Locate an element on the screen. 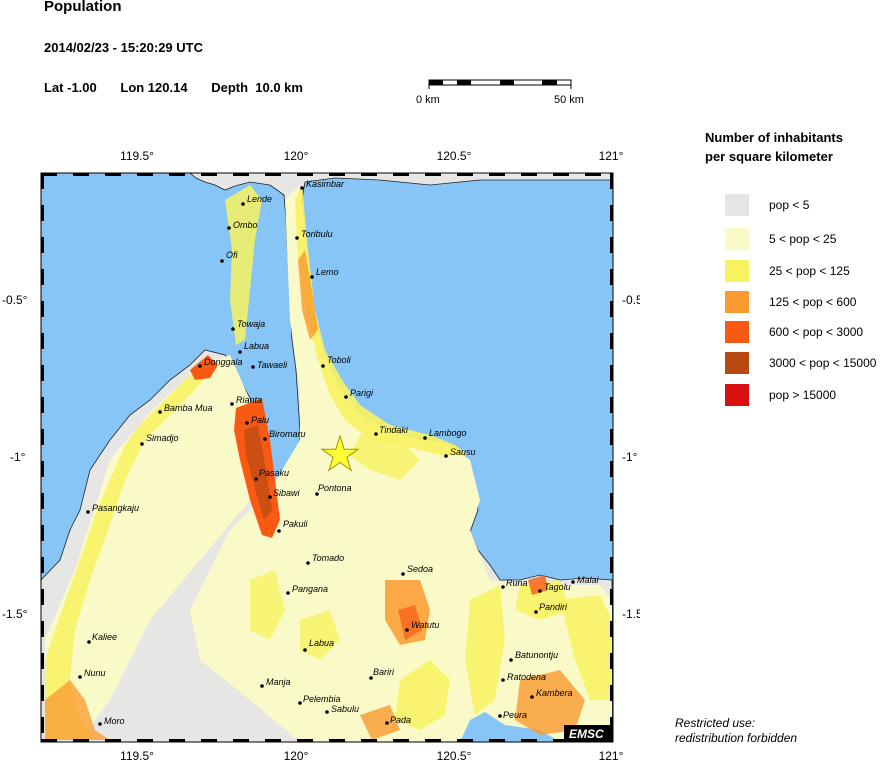  svg-text: Bamba Mua is located at coordinates (188, 408).